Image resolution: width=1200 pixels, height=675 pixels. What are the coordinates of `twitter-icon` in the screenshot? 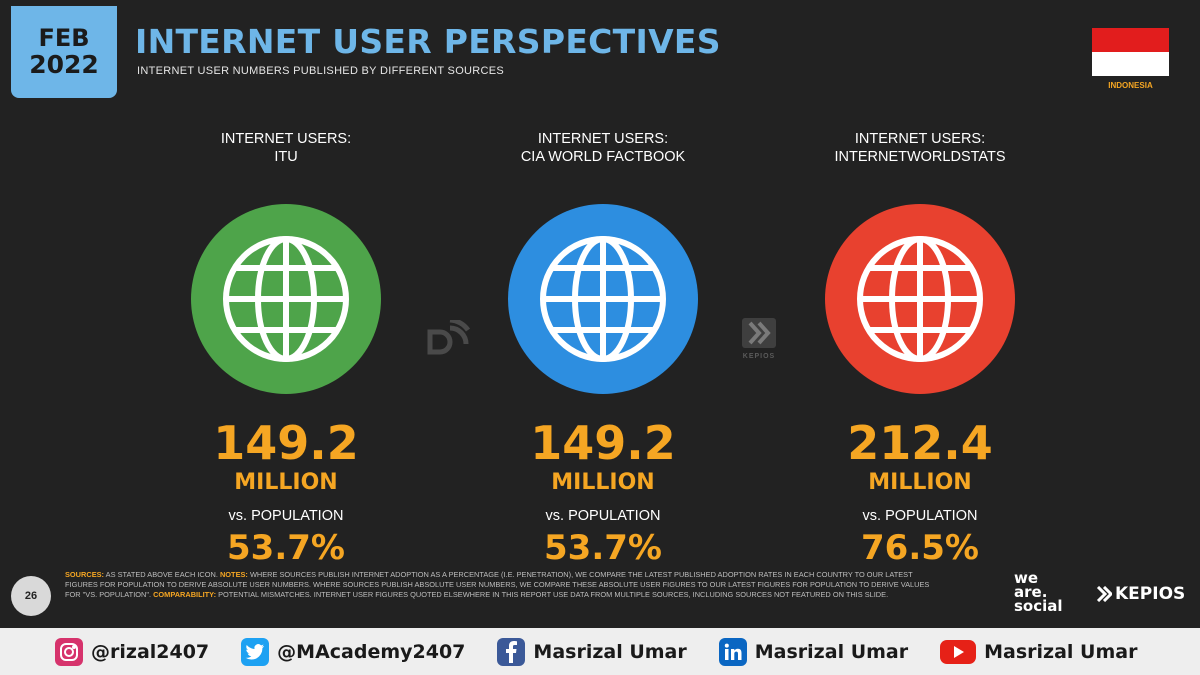 It's located at (255, 651).